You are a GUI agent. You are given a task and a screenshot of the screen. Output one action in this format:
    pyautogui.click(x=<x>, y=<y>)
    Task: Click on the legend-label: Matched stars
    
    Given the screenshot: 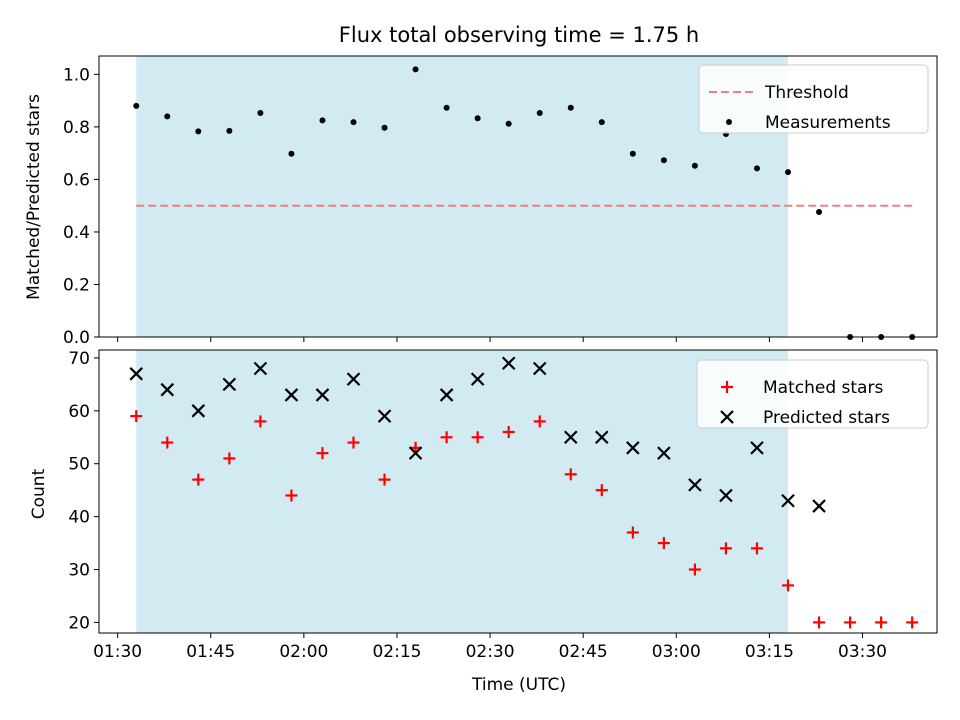 What is the action you would take?
    pyautogui.click(x=823, y=388)
    